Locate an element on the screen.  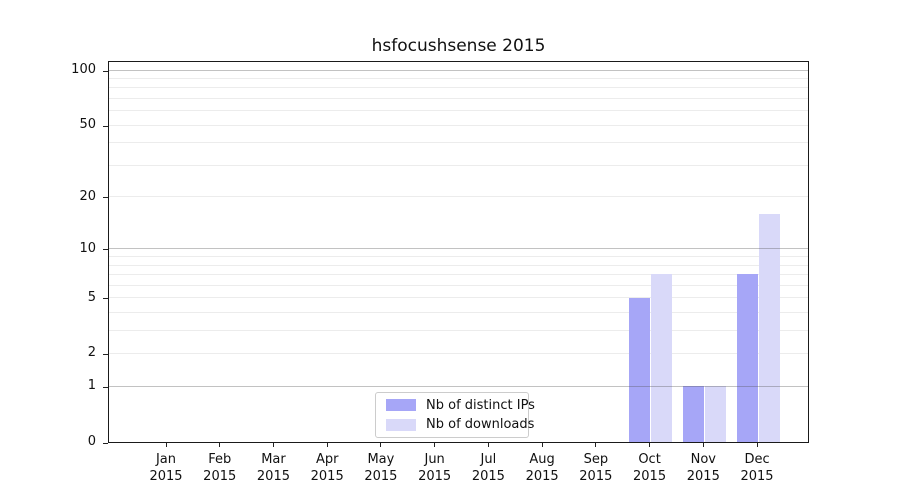
x-tick-label-feb: Feb 2015 is located at coordinates (220, 468).